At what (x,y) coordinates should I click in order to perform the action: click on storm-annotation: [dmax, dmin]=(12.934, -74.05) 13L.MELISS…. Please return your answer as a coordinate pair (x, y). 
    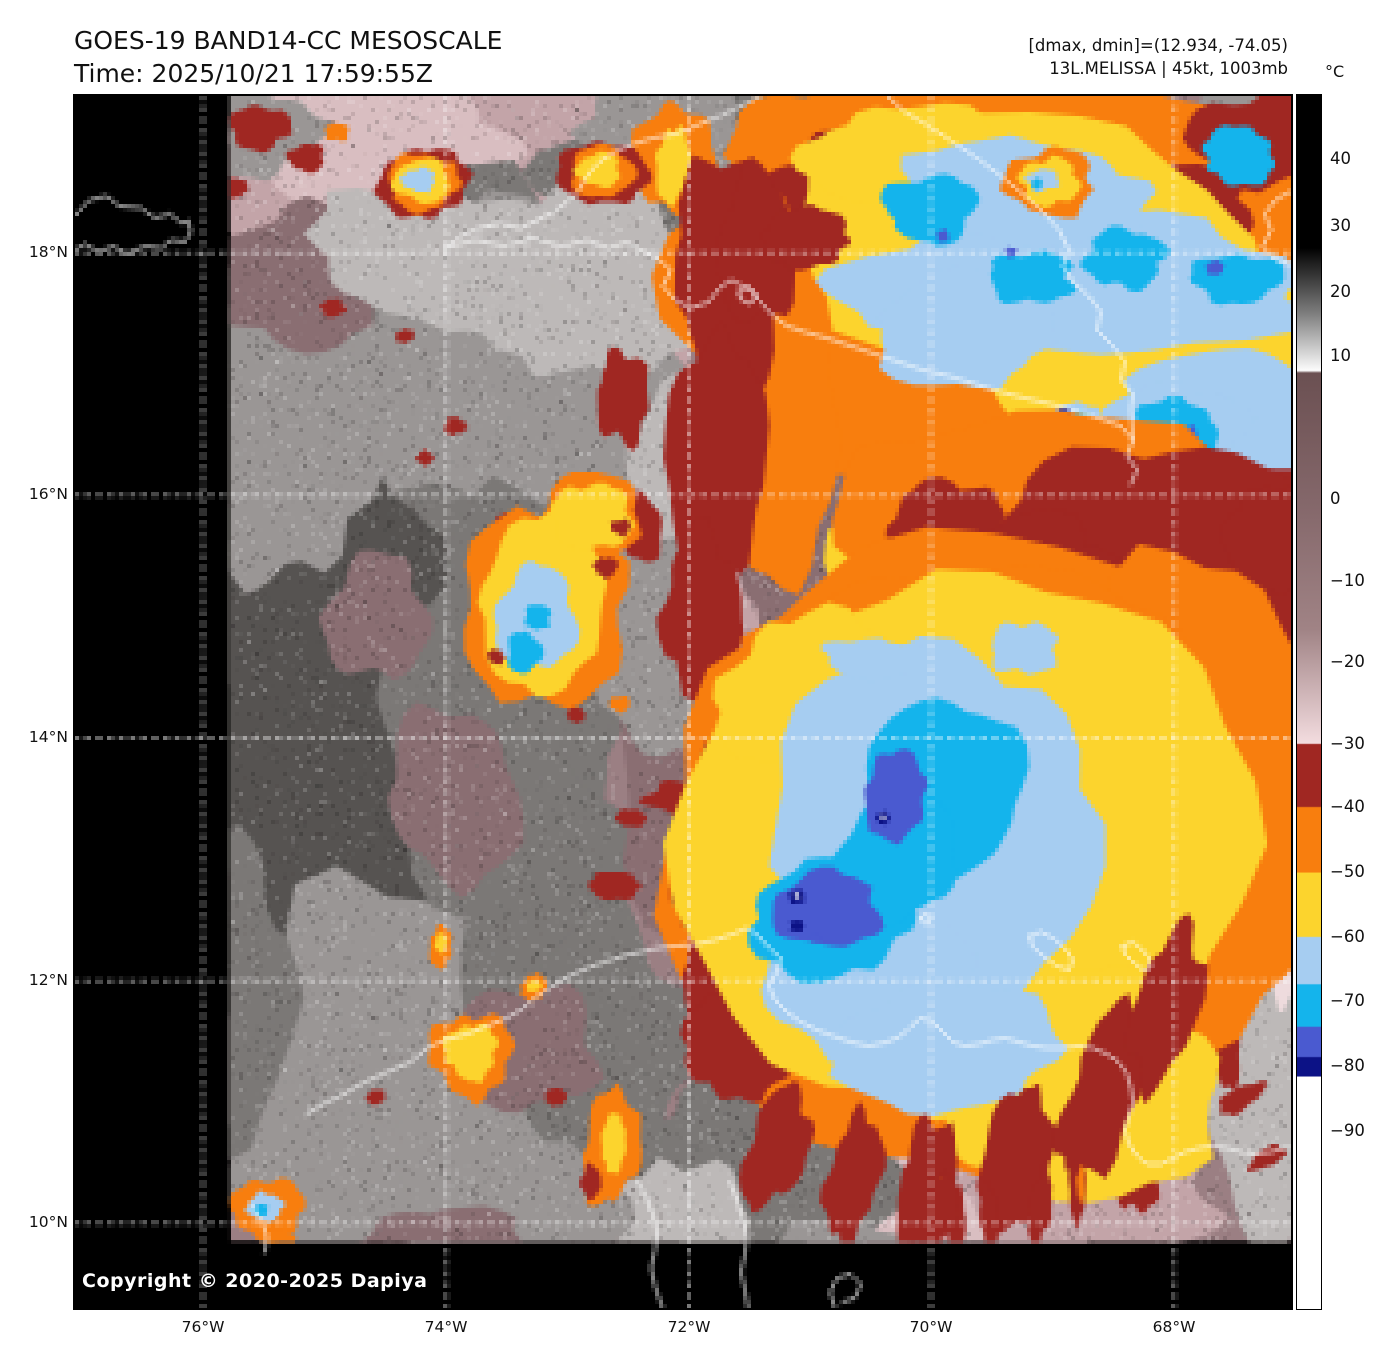
    Looking at the image, I should click on (1159, 57).